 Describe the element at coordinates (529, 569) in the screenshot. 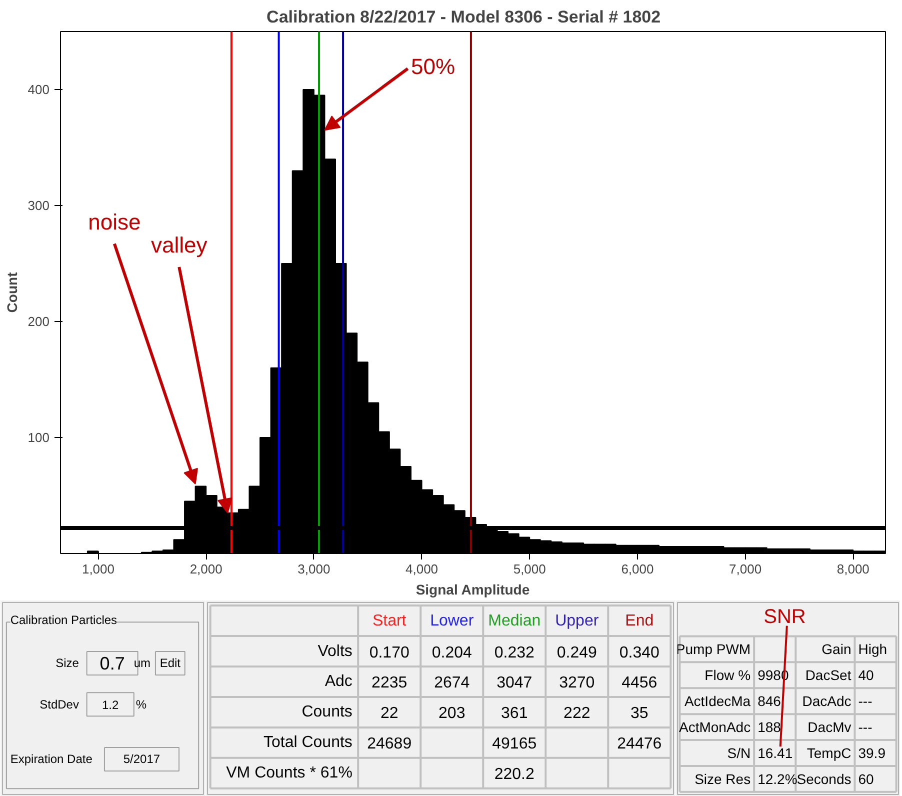

I see `x-tick-label: 5,000` at that location.